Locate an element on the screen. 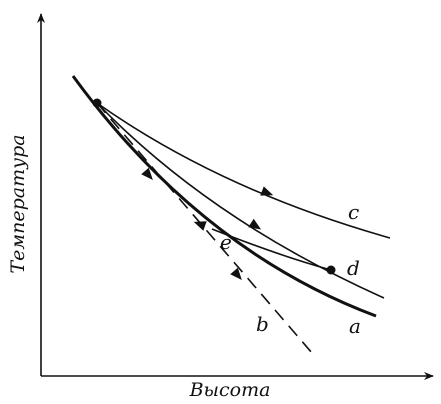 This screenshot has width=441, height=404. label-d: d is located at coordinates (353, 268).